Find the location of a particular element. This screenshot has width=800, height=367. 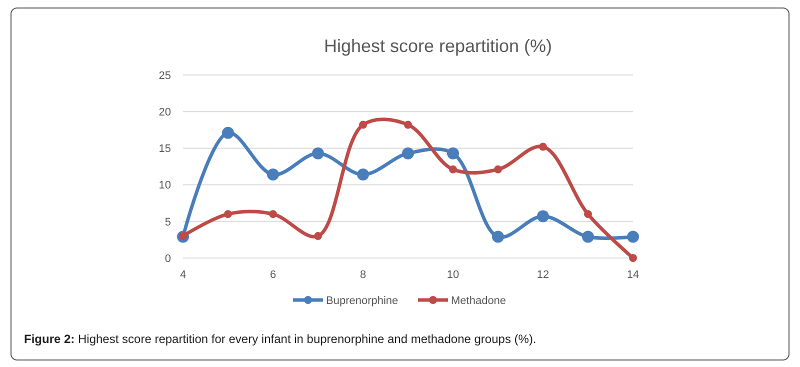

x-tick-label: 8 is located at coordinates (363, 275).